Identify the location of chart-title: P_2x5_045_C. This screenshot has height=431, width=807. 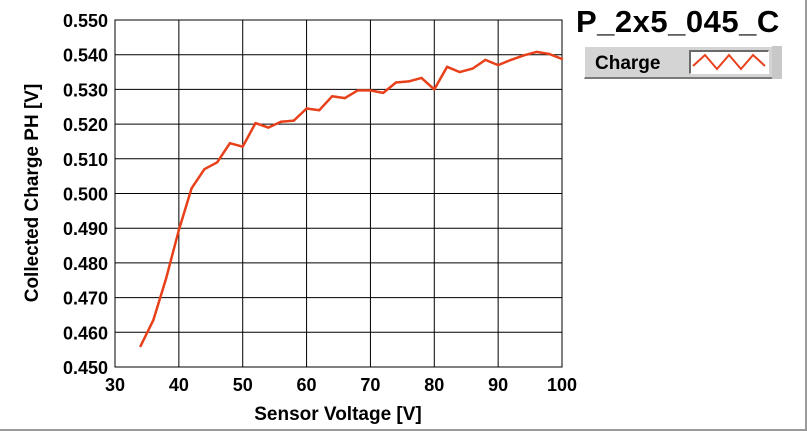
(678, 21).